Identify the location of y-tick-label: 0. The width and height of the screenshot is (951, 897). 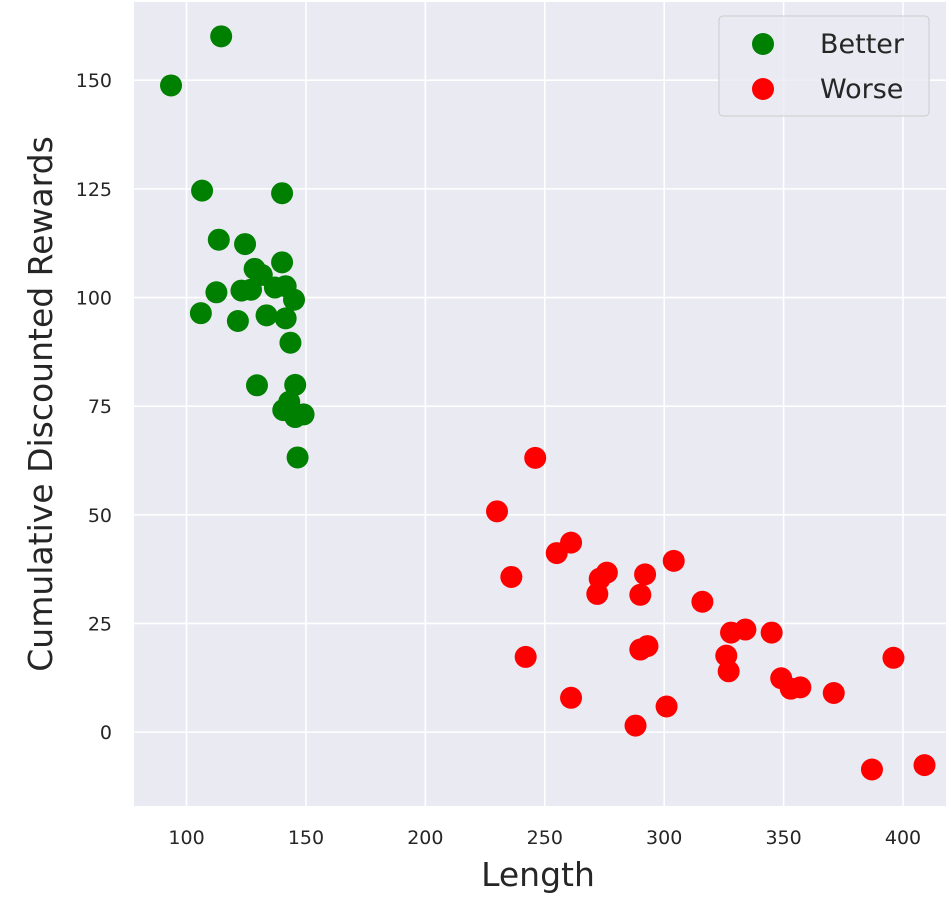
(106, 733).